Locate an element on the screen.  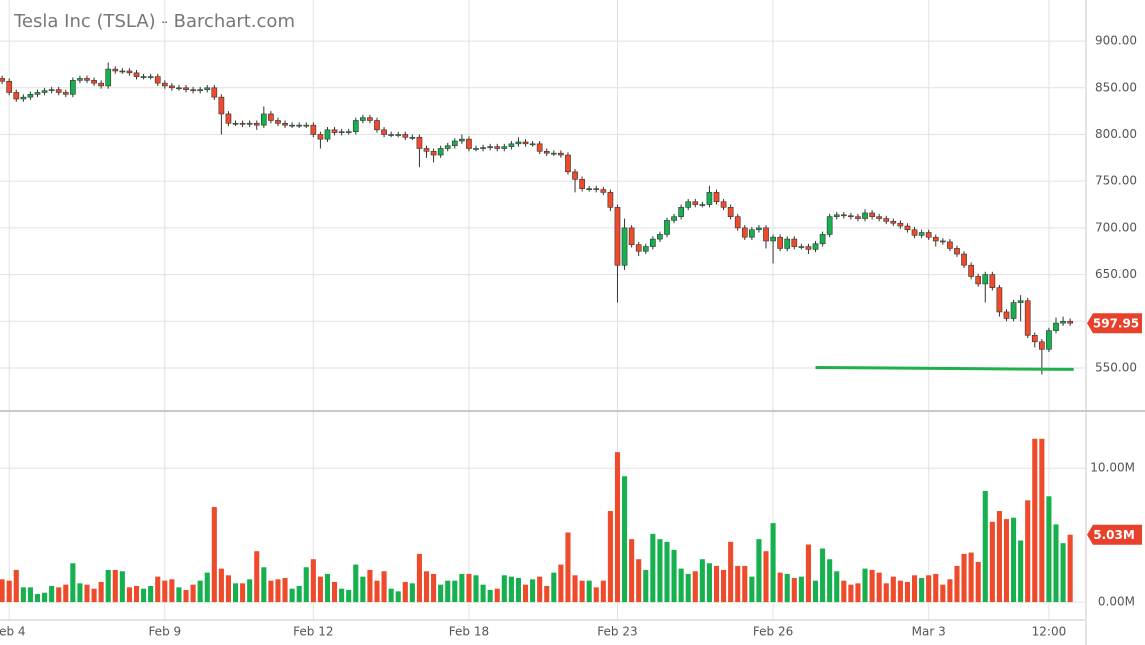
x-tick-label: Feb 9 is located at coordinates (164, 632).